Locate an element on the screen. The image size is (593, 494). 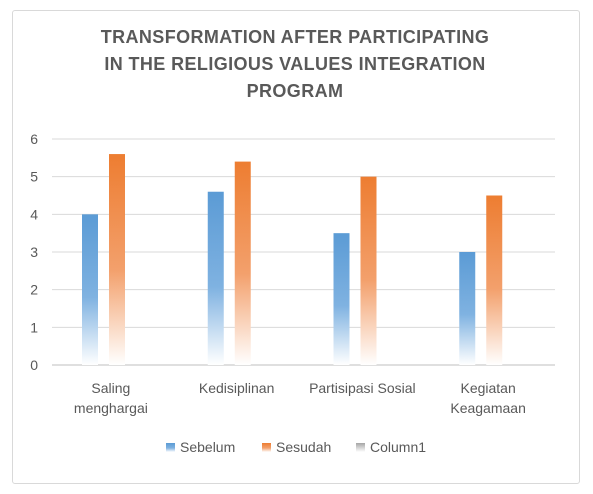
y-tick-label-6: 6 is located at coordinates (34, 139).